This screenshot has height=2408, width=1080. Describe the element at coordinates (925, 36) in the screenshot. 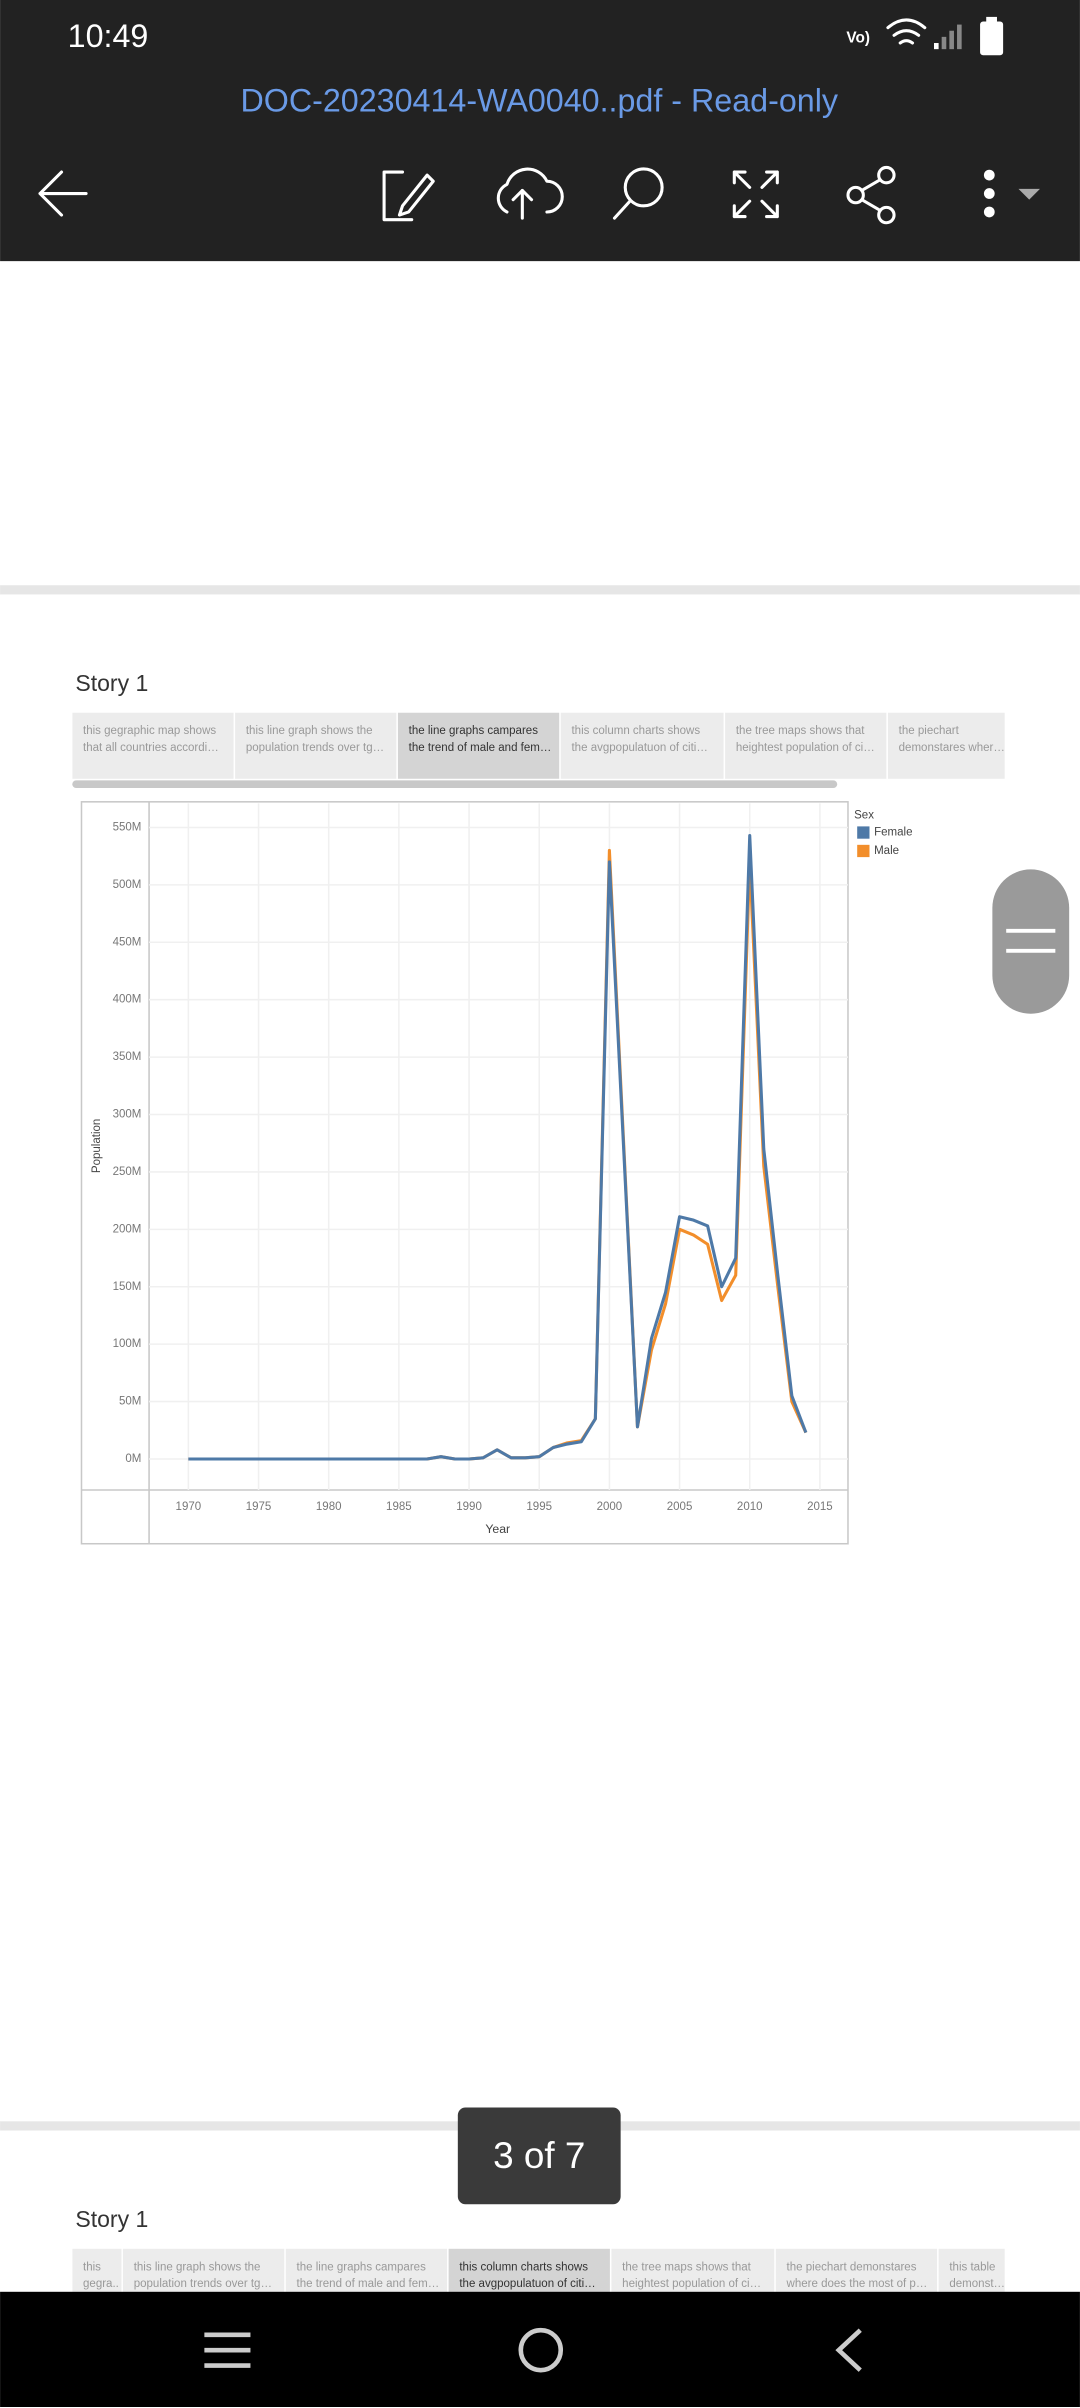

I see `status-icons: Vo)` at that location.